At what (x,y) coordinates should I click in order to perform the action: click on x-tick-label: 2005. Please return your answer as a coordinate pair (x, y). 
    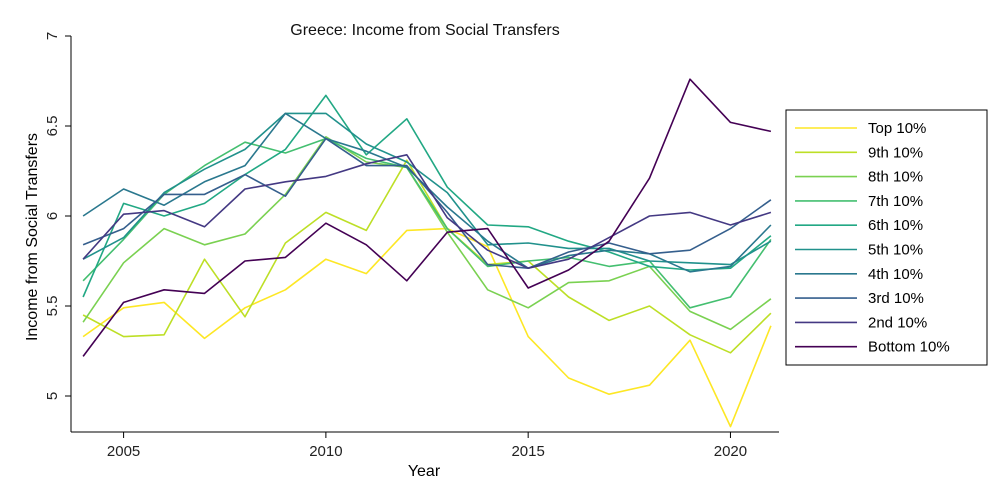
    Looking at the image, I should click on (123, 451).